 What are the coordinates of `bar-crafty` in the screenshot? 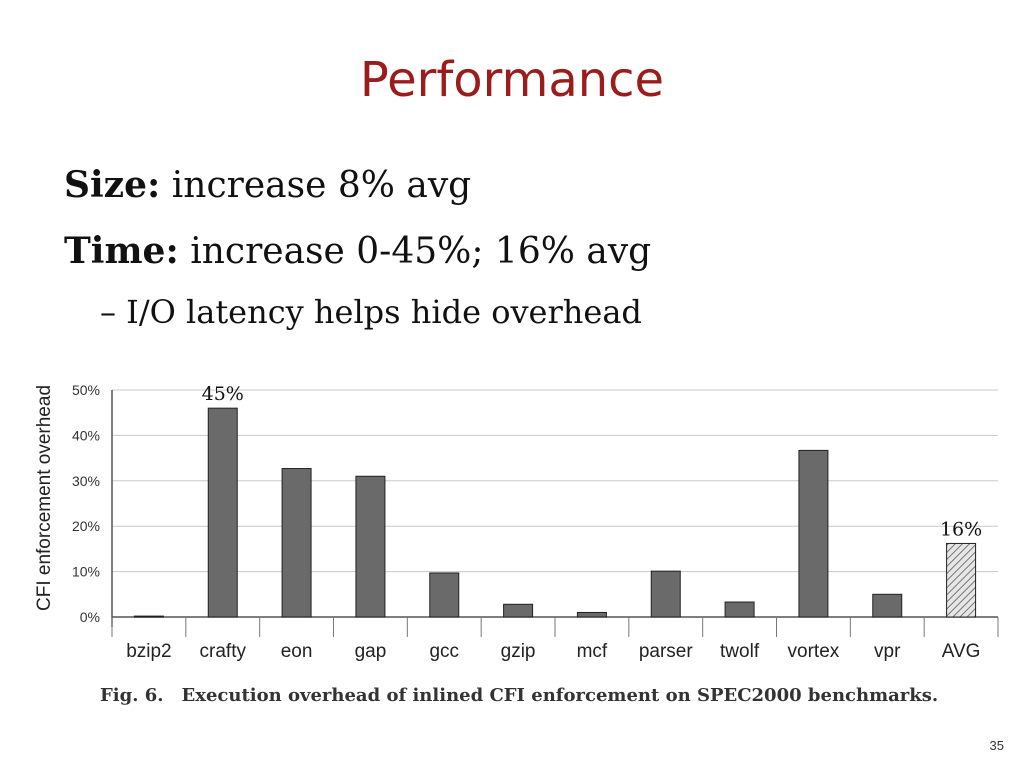 It's located at (222, 512).